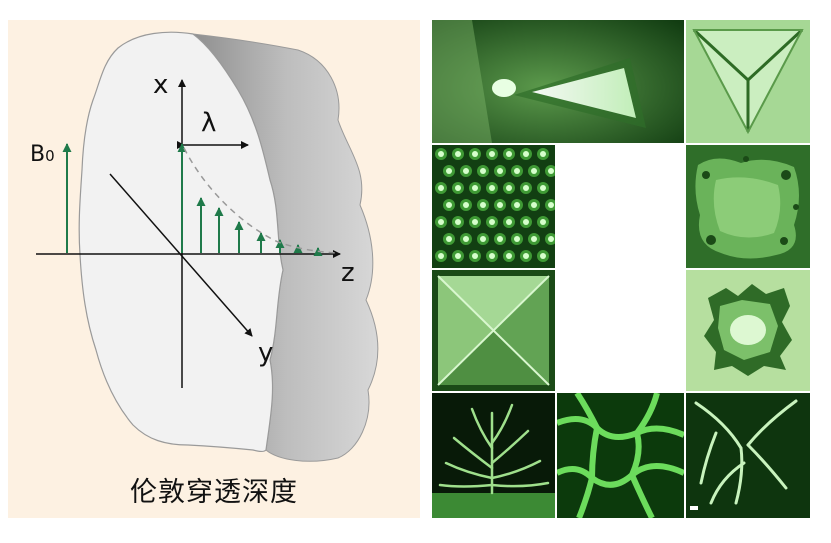 This screenshot has width=831, height=543. Describe the element at coordinates (493, 455) in the screenshot. I see `tile-dendritic-avalanche` at that location.